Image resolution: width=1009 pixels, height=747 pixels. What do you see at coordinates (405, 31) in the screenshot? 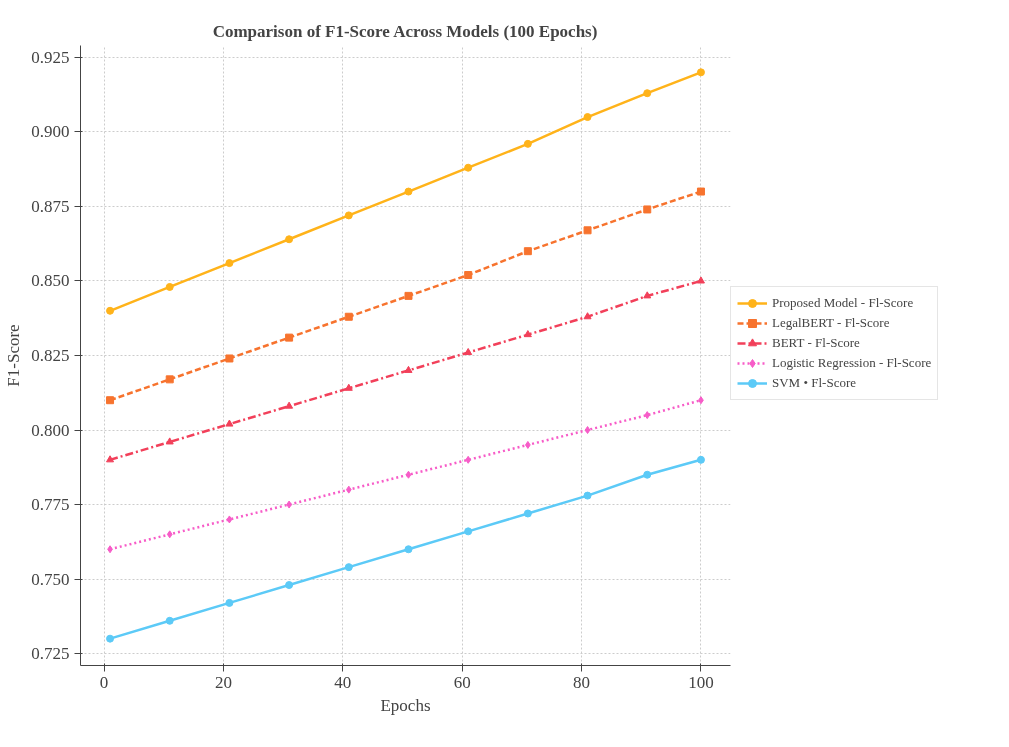
I see `chart-title: Comparison of F1-Score Across Models (100 Epochs)` at bounding box center [405, 31].